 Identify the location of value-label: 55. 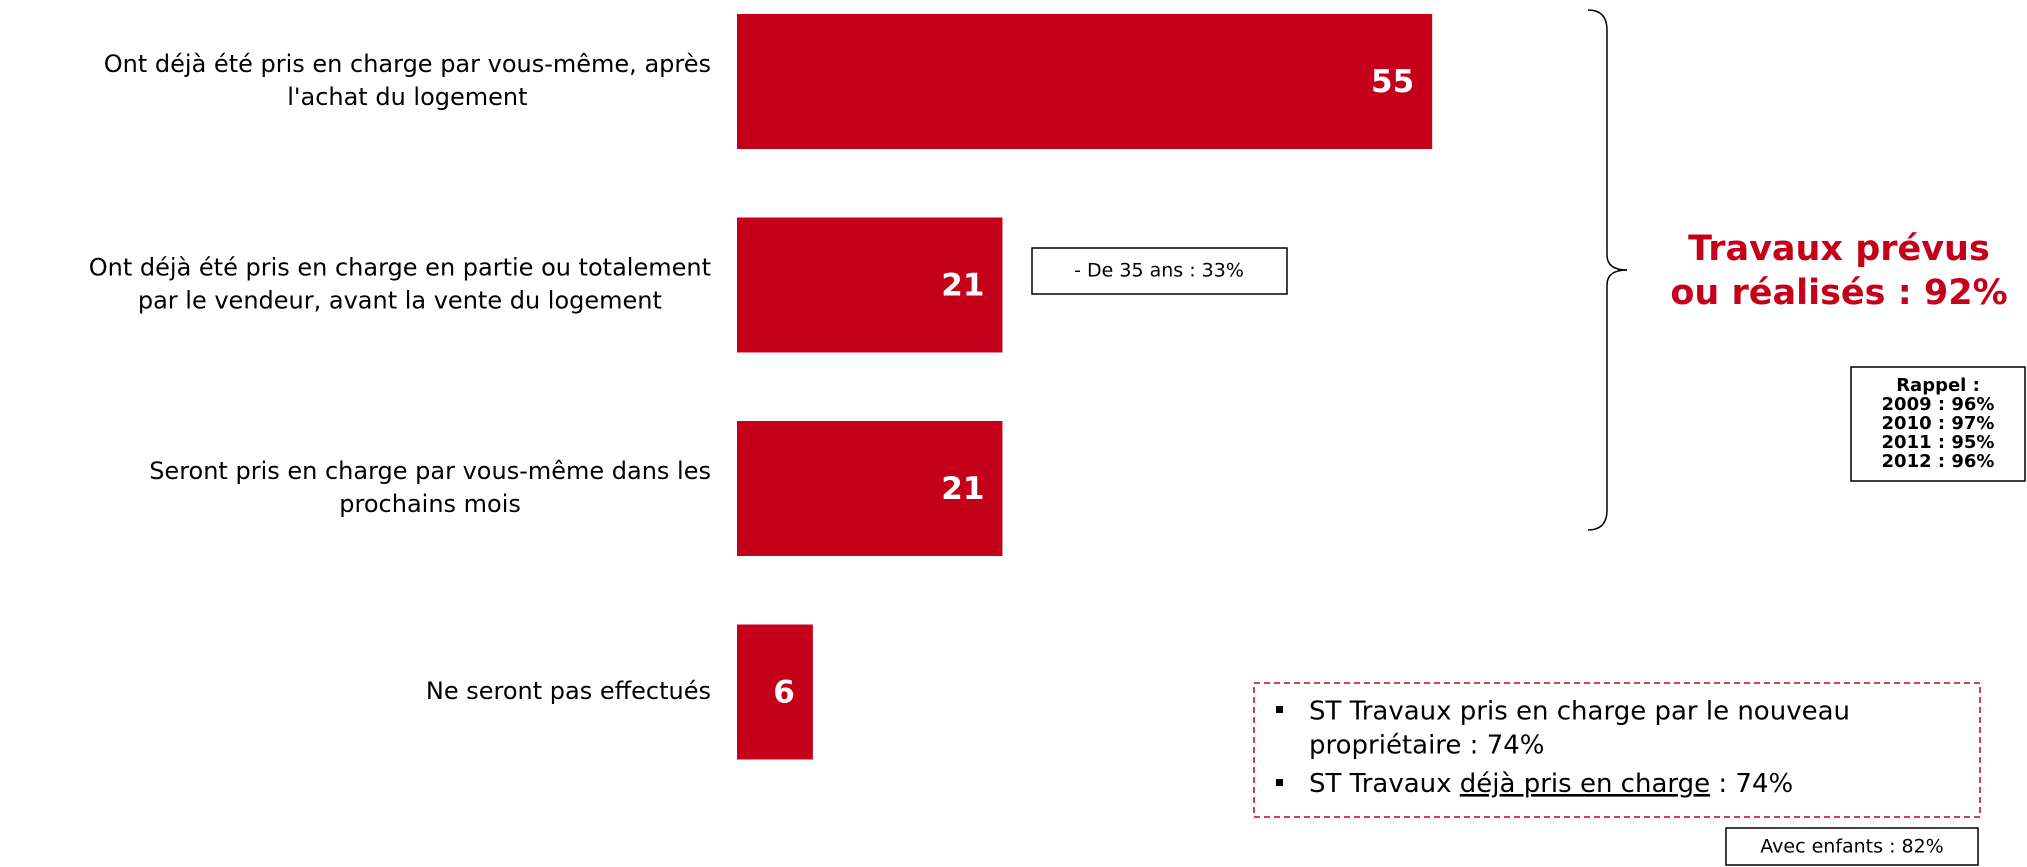
(1392, 82).